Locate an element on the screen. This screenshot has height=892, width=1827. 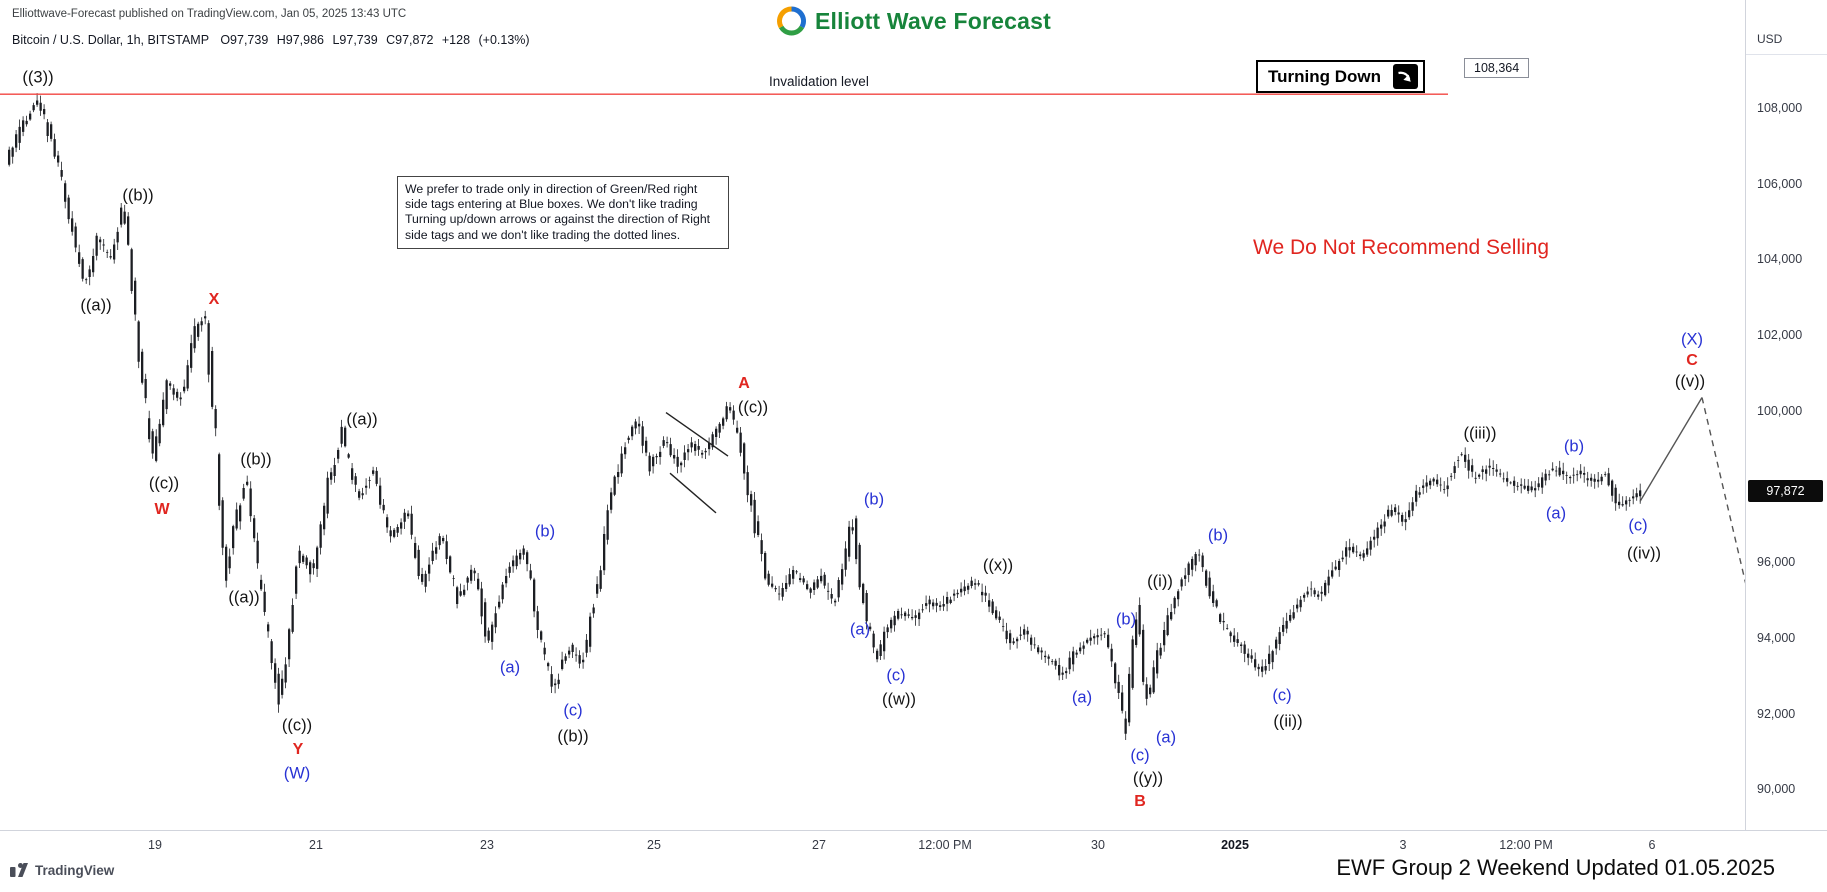
time-axis-label: 27 is located at coordinates (819, 845).